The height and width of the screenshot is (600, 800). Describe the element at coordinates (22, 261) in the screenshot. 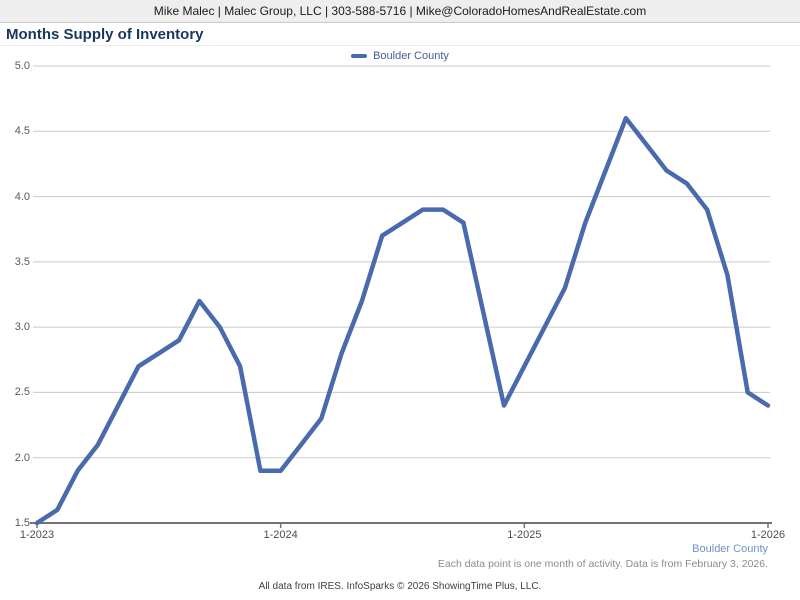

I see `y-tick-label: 3.5` at that location.